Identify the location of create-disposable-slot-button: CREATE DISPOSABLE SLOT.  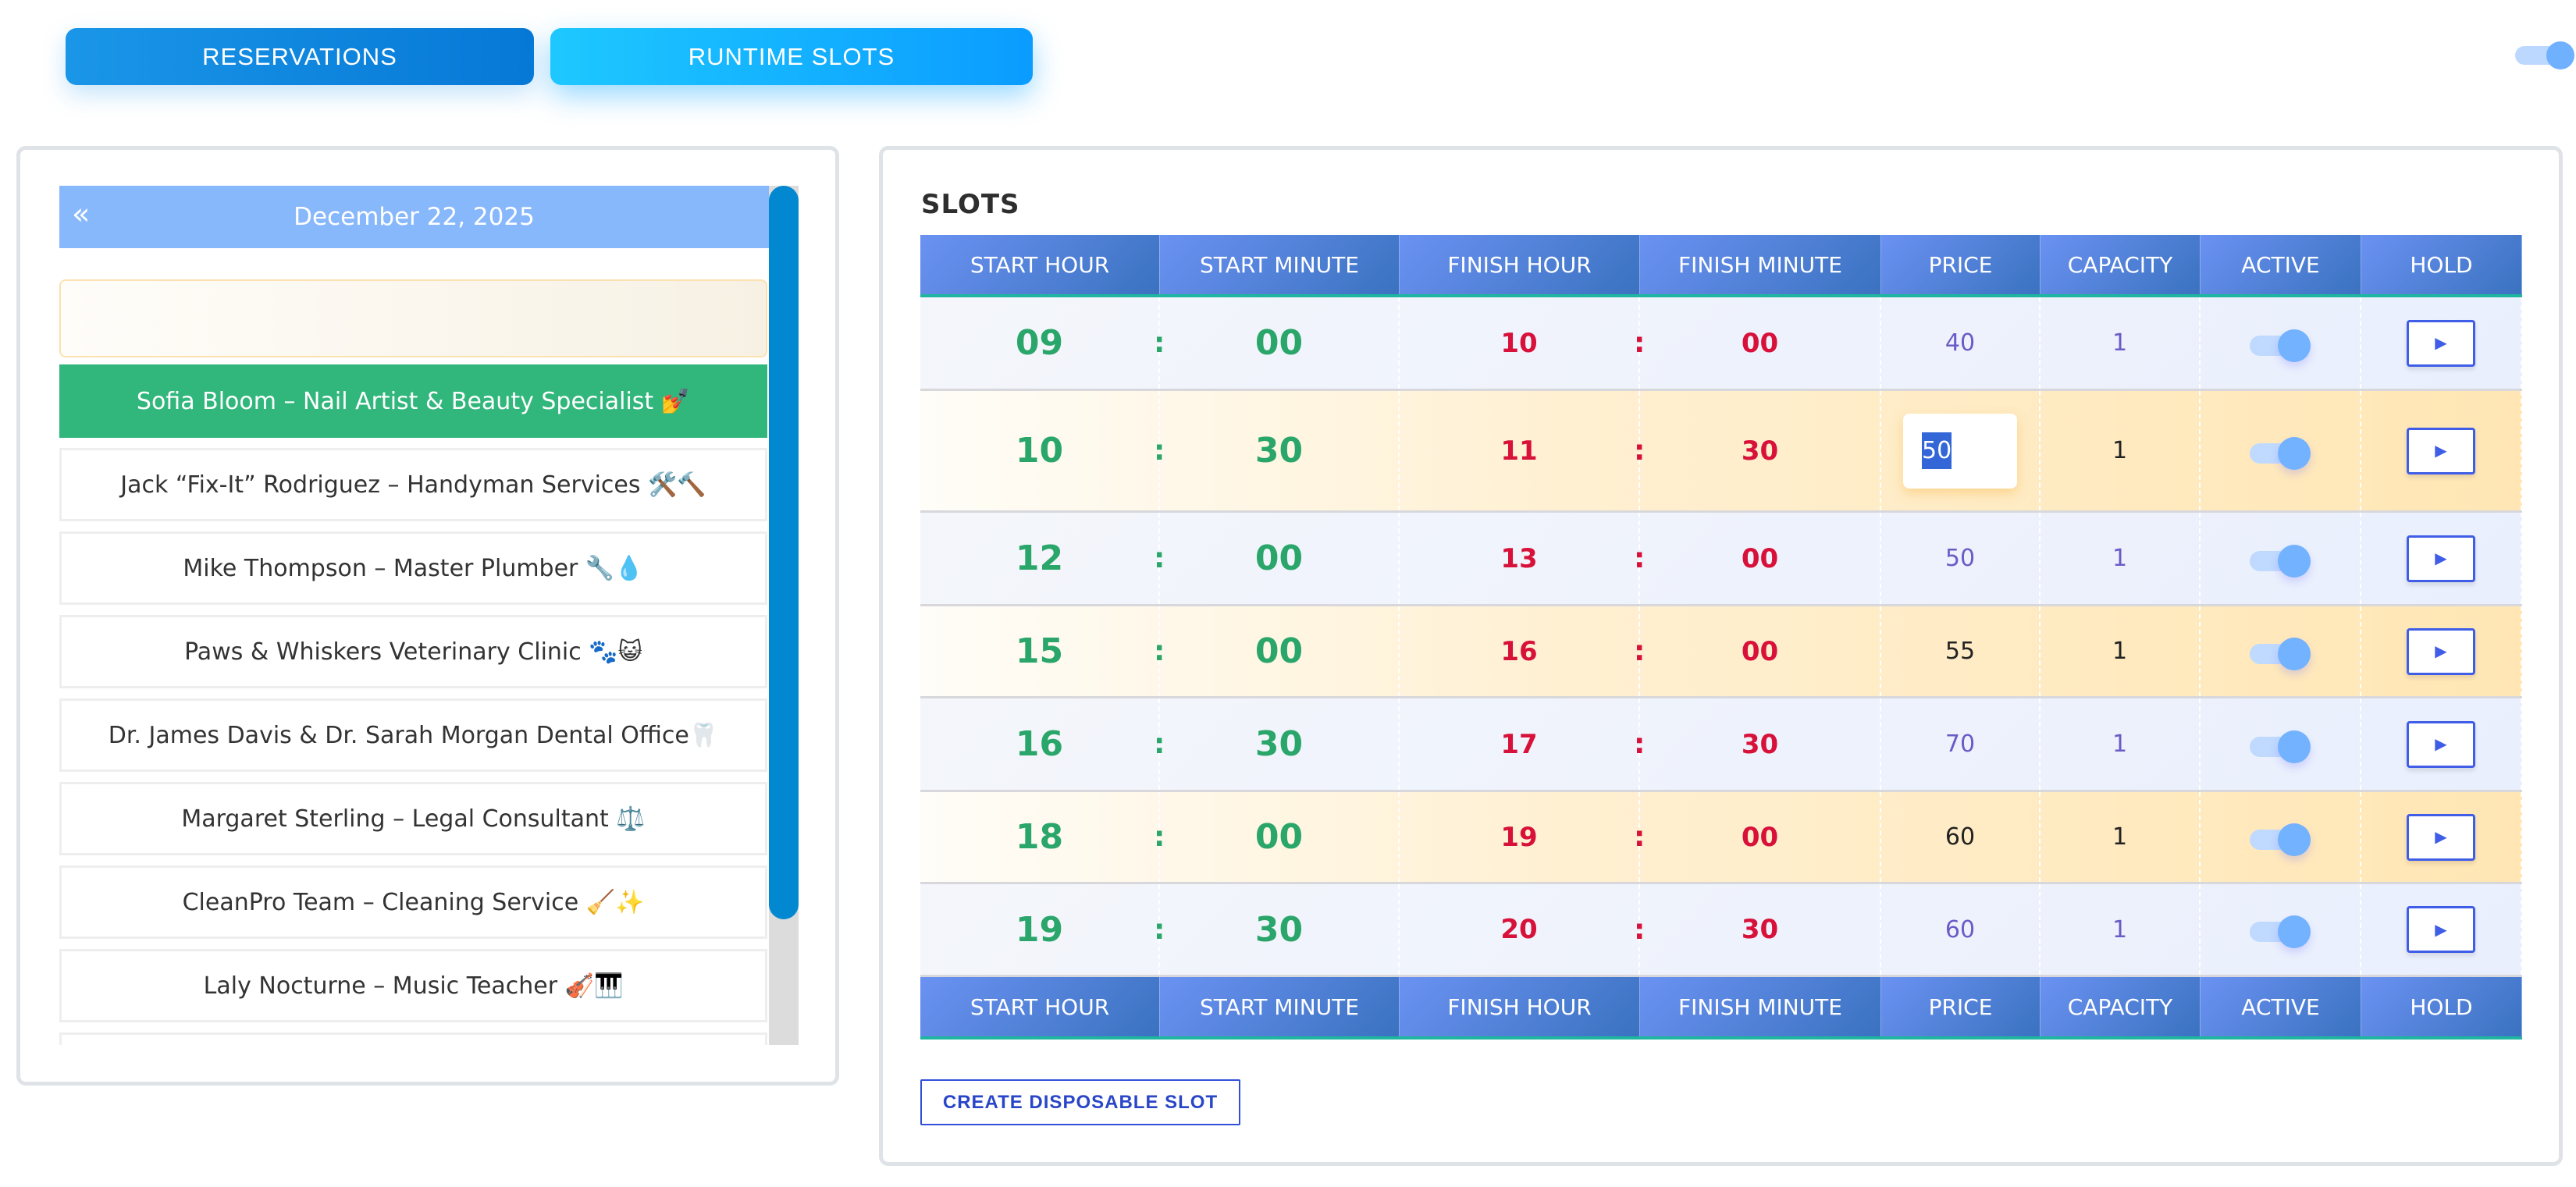
(1080, 1102).